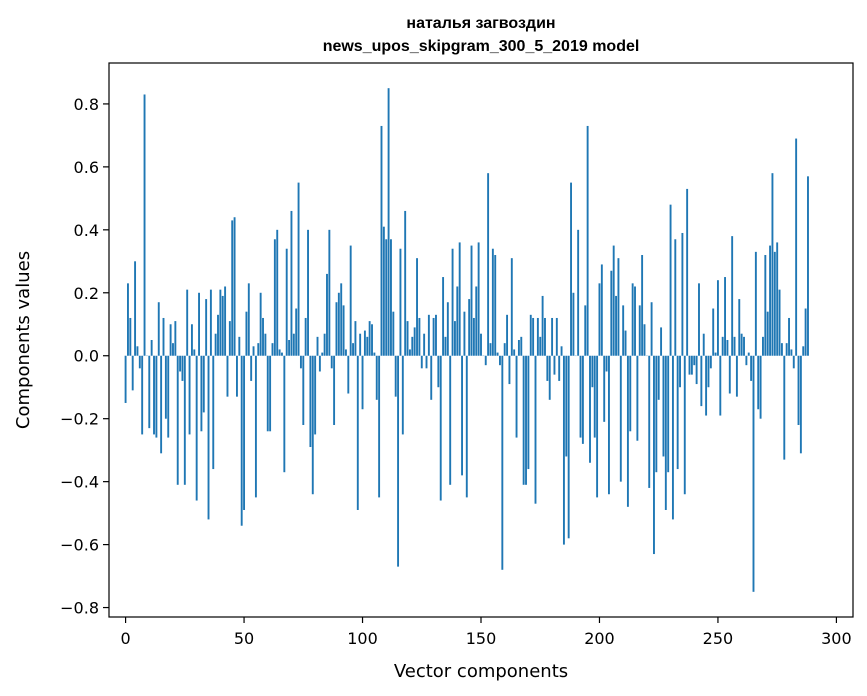 The height and width of the screenshot is (696, 867). Describe the element at coordinates (86, 356) in the screenshot. I see `y-tick-label: 0.0` at that location.